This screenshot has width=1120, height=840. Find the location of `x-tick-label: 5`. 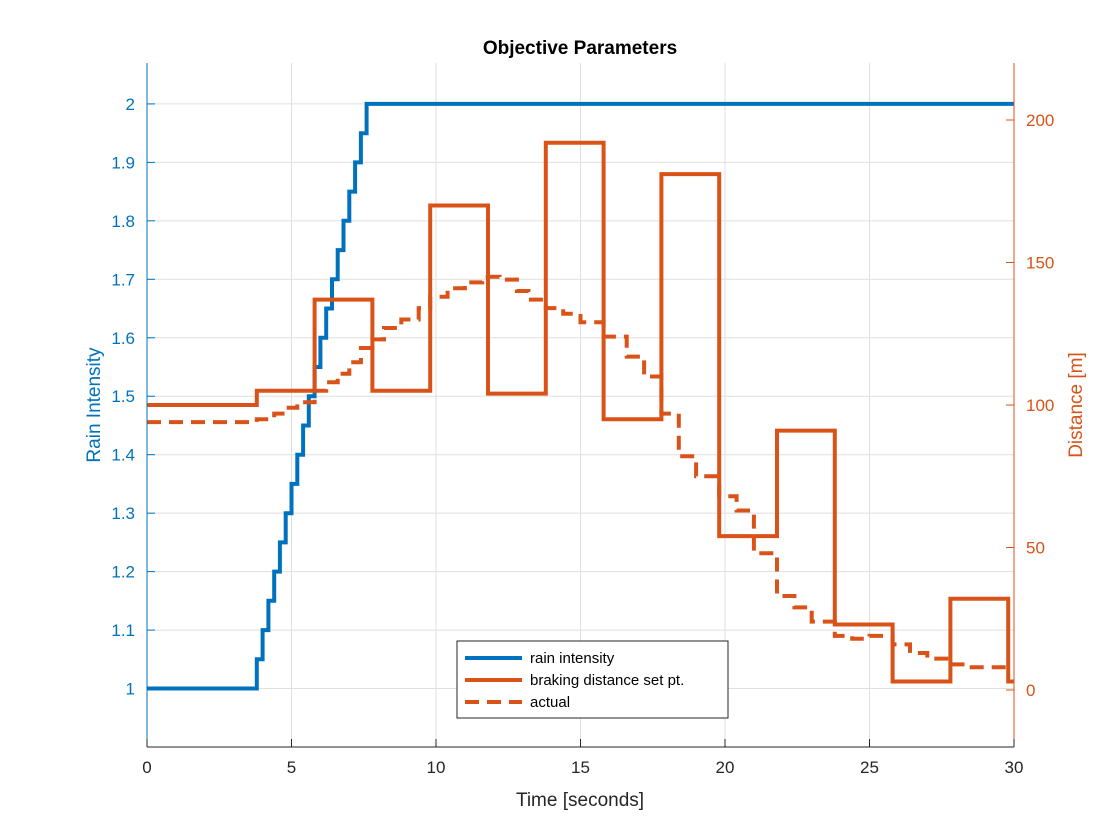

x-tick-label: 5 is located at coordinates (291, 767).